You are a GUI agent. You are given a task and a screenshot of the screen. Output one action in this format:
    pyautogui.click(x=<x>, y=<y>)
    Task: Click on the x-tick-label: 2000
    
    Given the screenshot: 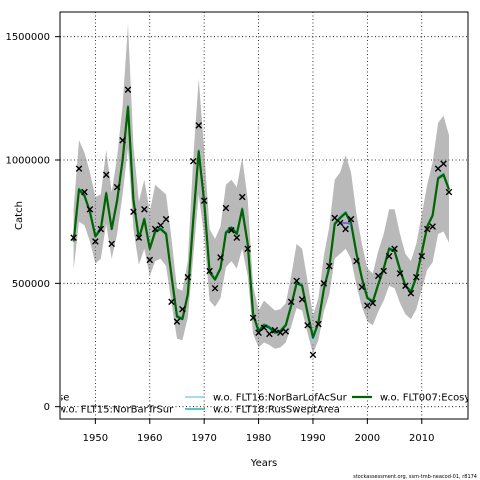 What is the action you would take?
    pyautogui.click(x=367, y=438)
    